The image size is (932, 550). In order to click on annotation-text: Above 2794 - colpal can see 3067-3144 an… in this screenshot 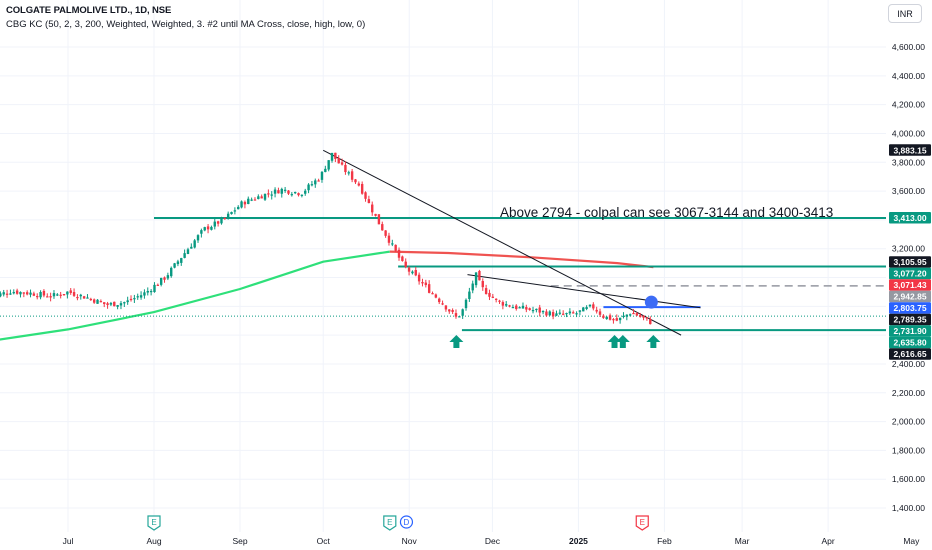, I will do `click(666, 212)`.